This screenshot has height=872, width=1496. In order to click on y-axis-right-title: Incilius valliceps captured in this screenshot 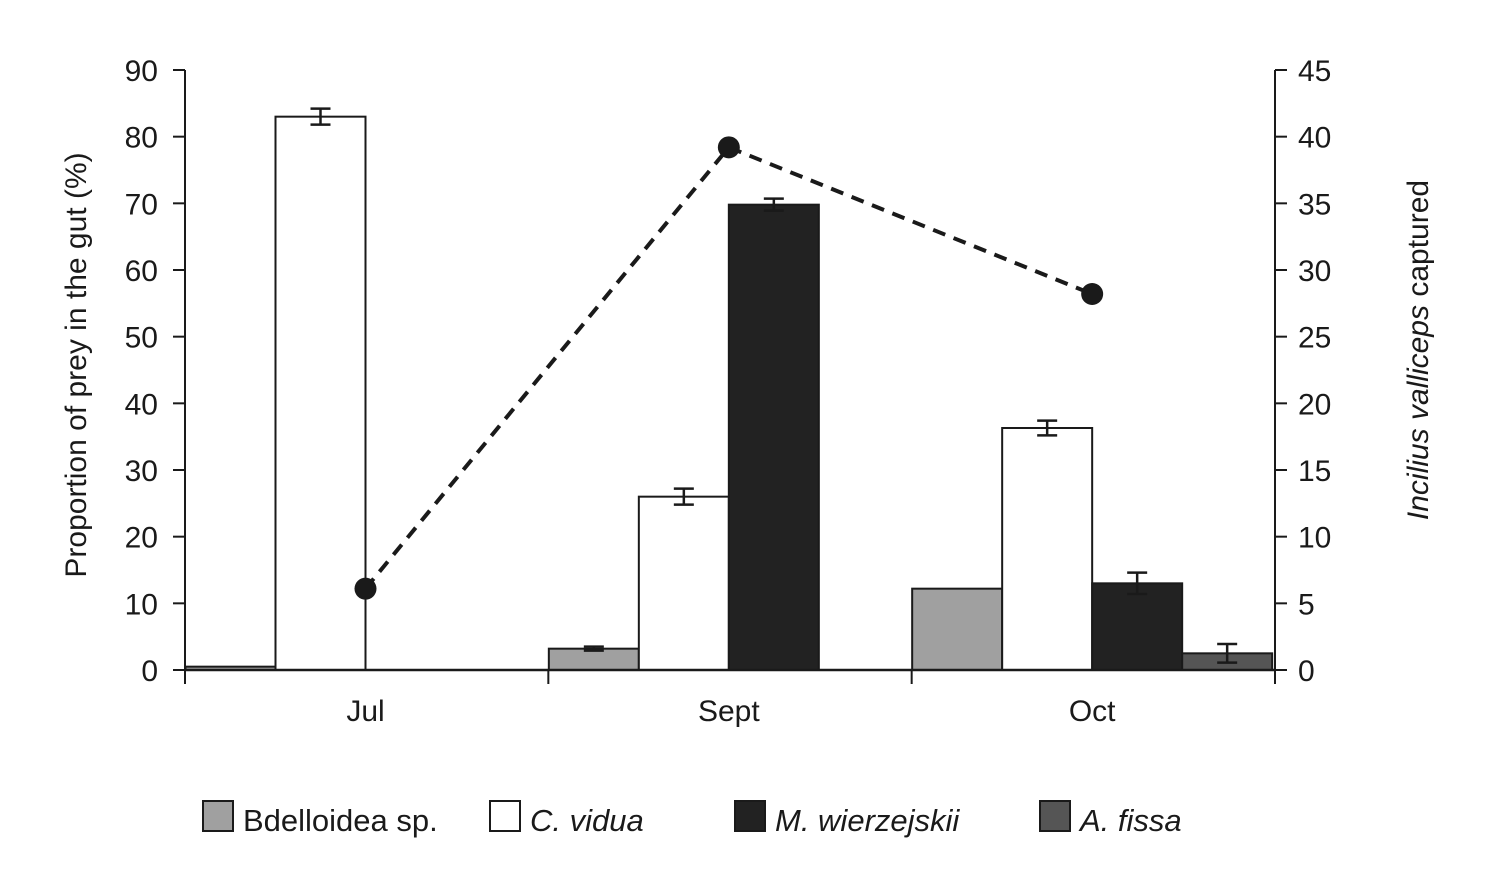, I will do `click(1418, 350)`.